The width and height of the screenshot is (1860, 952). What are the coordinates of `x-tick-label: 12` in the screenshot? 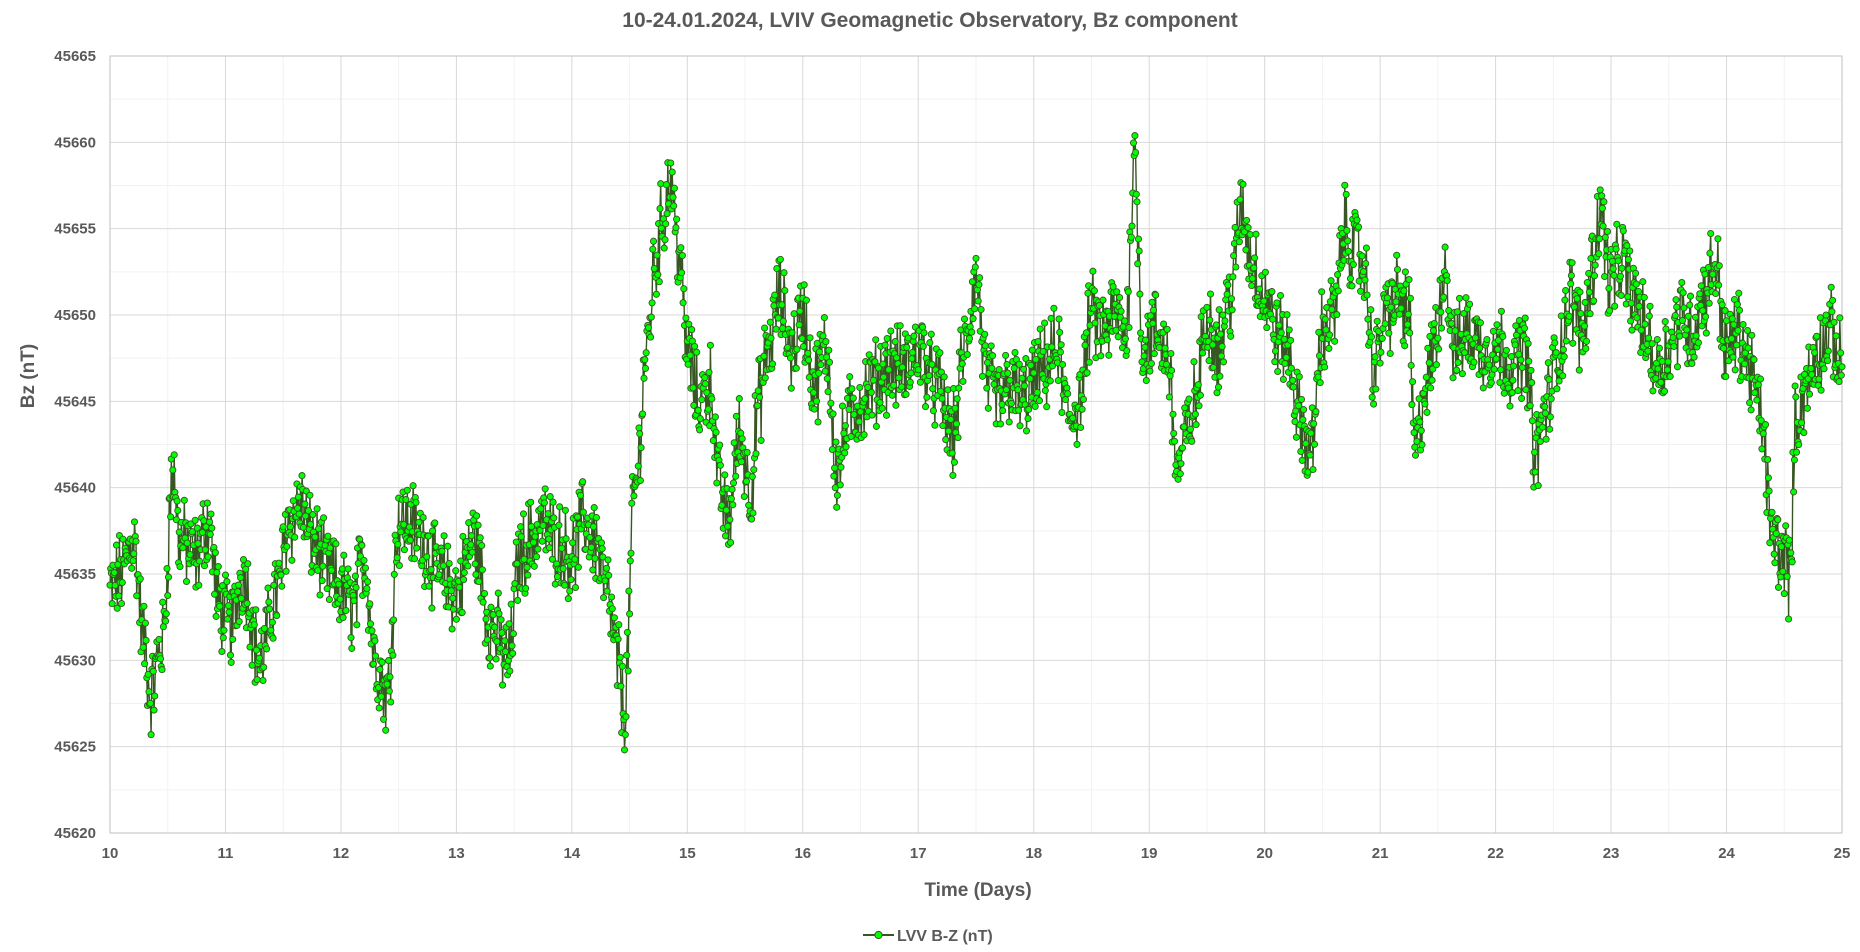 It's located at (341, 853).